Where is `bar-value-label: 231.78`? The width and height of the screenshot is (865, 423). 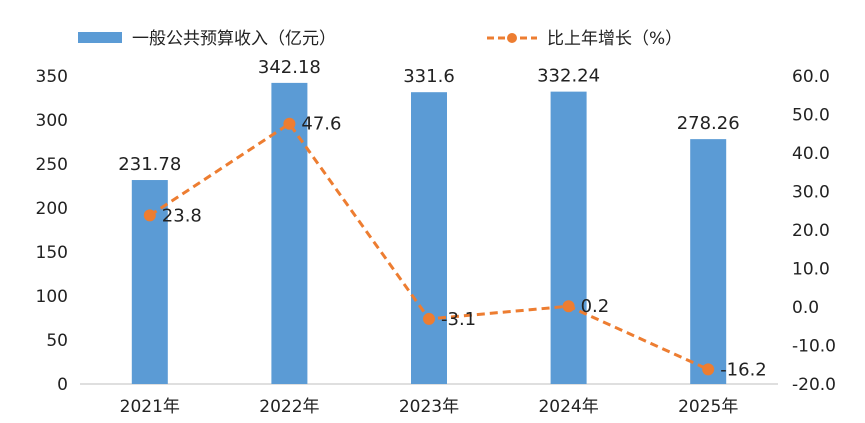
bar-value-label: 231.78 is located at coordinates (149, 164).